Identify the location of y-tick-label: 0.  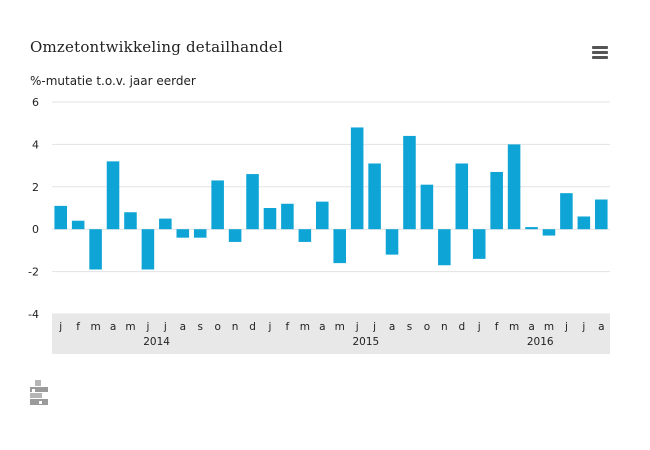
(35, 229).